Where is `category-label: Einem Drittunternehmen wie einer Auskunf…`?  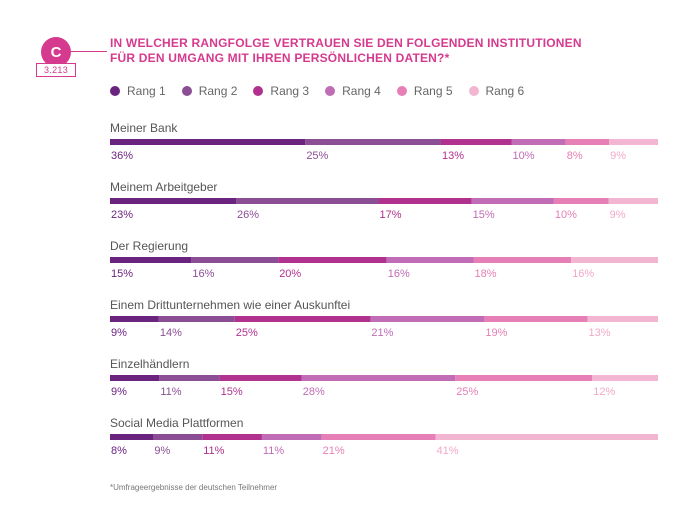 category-label: Einem Drittunternehmen wie einer Auskunf… is located at coordinates (230, 305).